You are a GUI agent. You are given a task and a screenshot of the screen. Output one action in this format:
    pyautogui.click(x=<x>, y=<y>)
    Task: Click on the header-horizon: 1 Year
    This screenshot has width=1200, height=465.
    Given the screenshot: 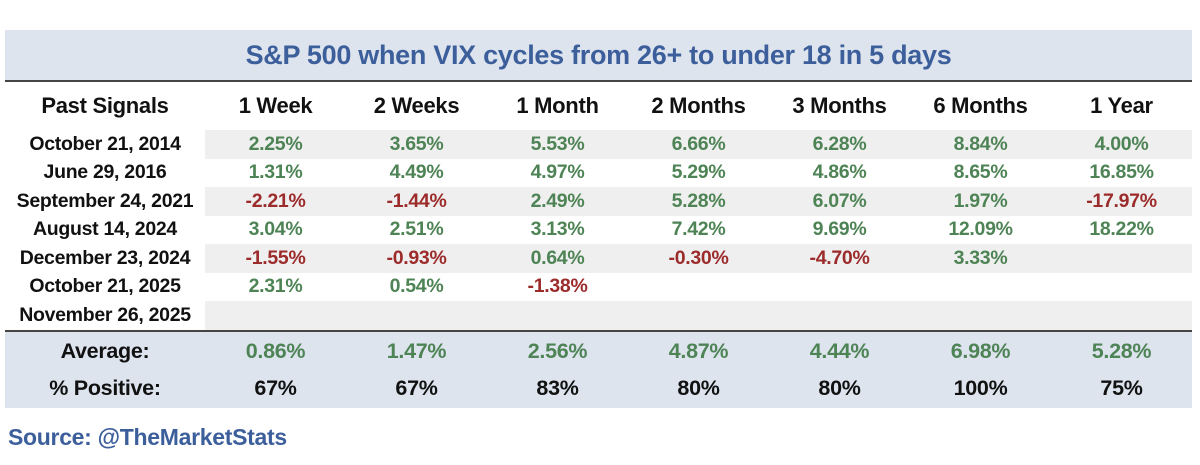 What is the action you would take?
    pyautogui.click(x=1121, y=105)
    